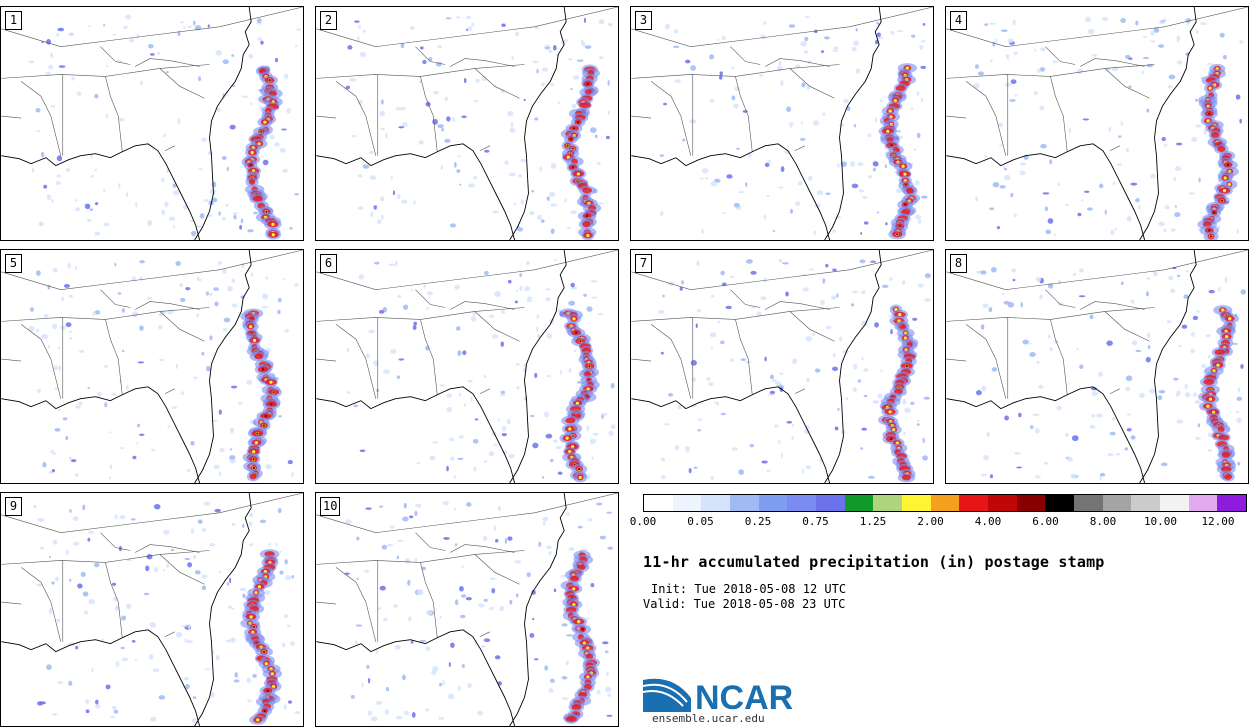 The height and width of the screenshot is (728, 1260). What do you see at coordinates (988, 521) in the screenshot?
I see `colorbar-tick-label: 4.00` at bounding box center [988, 521].